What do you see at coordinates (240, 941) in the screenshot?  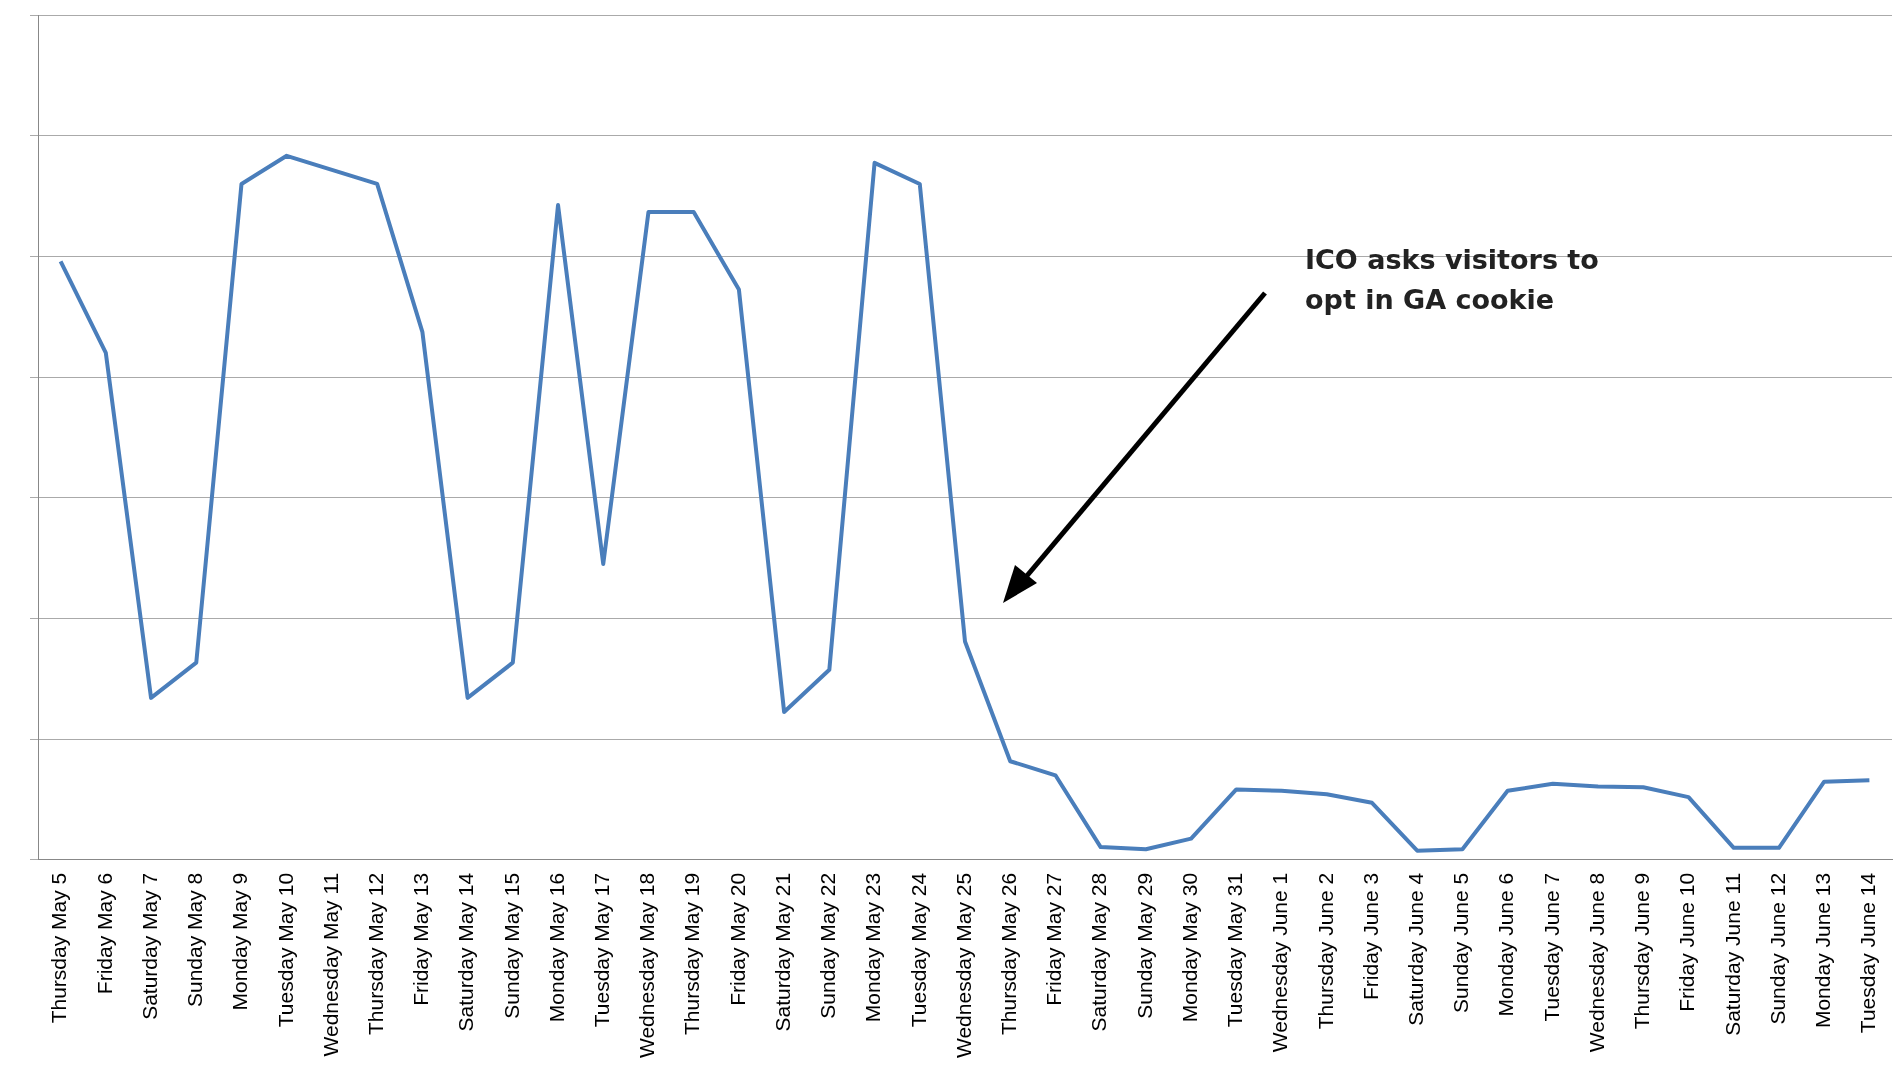 I see `x-tick-label: Monday May 9` at bounding box center [240, 941].